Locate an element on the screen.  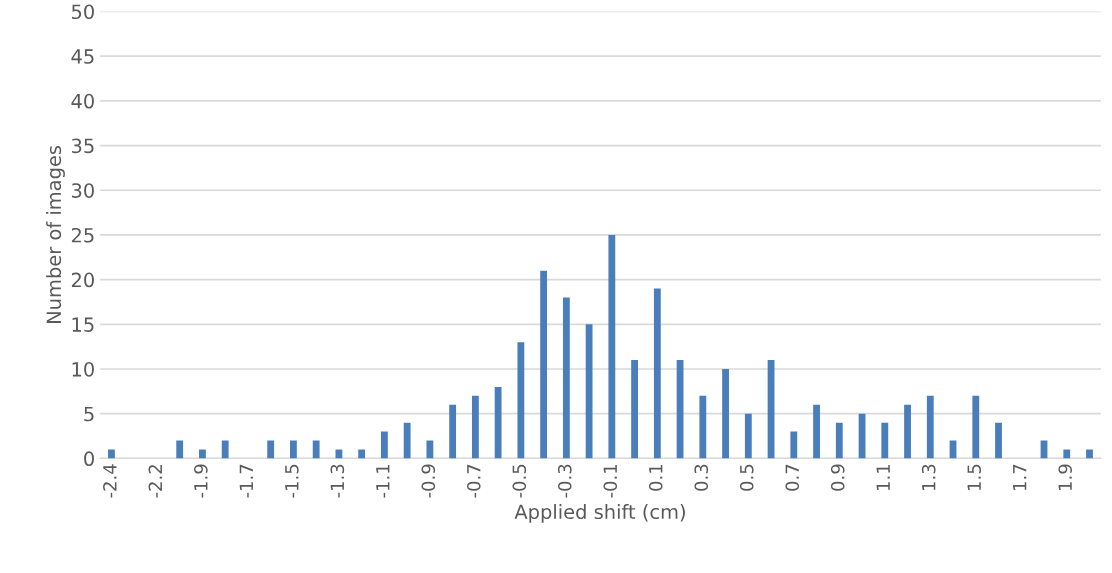
x-tick-label: 1.7 is located at coordinates (1020, 477).